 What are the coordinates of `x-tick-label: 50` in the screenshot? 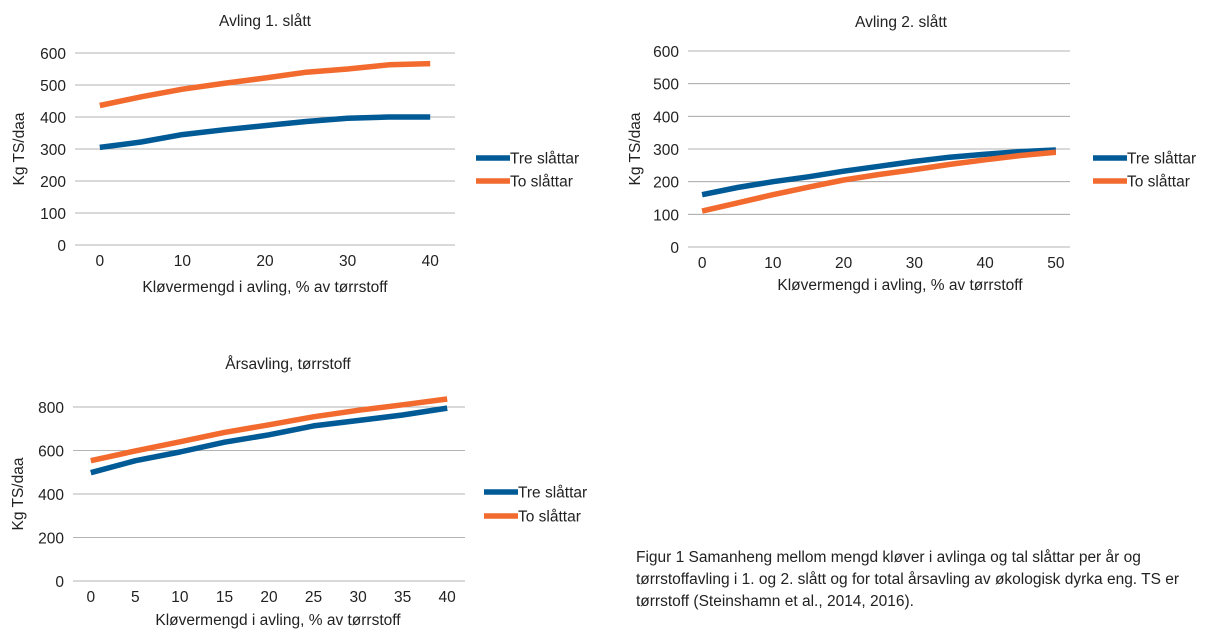 It's located at (1056, 263).